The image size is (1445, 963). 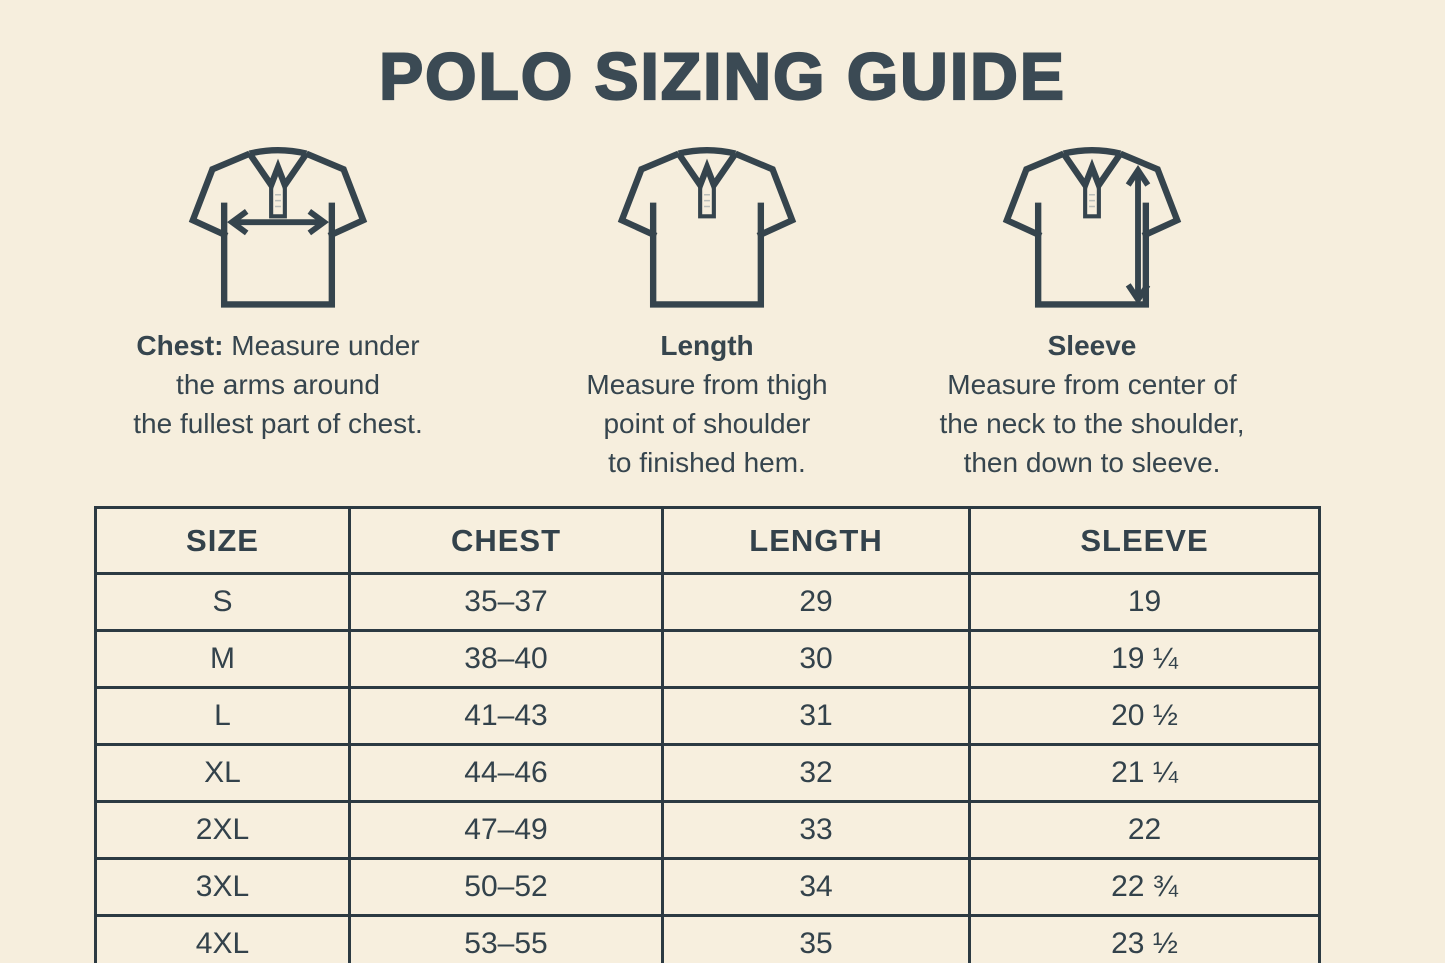 I want to click on cell-length: 31, so click(x=816, y=716).